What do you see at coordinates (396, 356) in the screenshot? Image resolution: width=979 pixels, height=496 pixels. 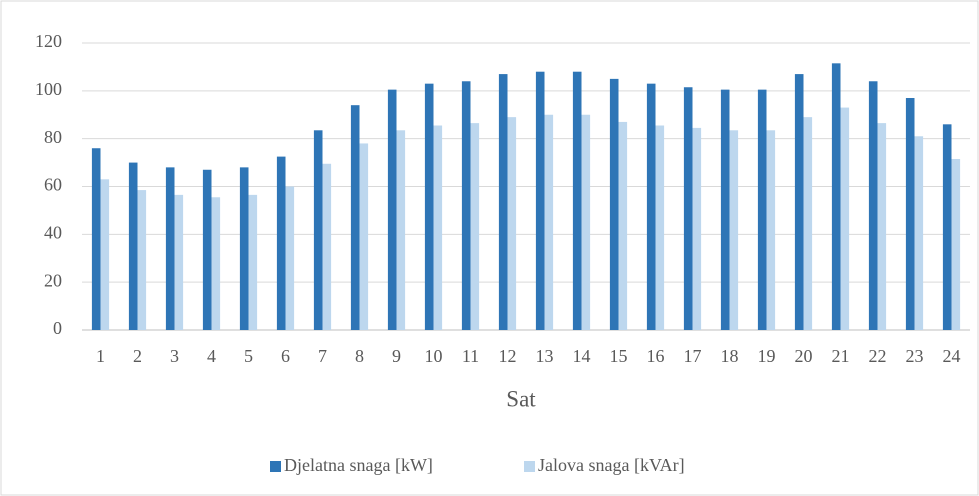 I see `x-tick-label: 9` at bounding box center [396, 356].